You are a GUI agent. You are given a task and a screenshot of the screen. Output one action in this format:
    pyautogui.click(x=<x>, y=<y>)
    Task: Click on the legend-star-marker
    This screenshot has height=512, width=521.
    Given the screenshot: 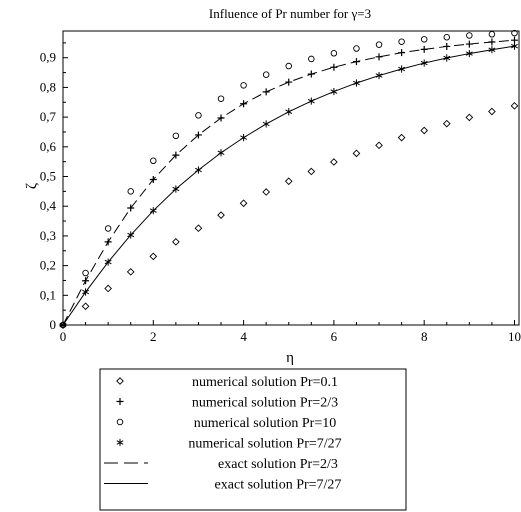 What is the action you would take?
    pyautogui.click(x=120, y=442)
    